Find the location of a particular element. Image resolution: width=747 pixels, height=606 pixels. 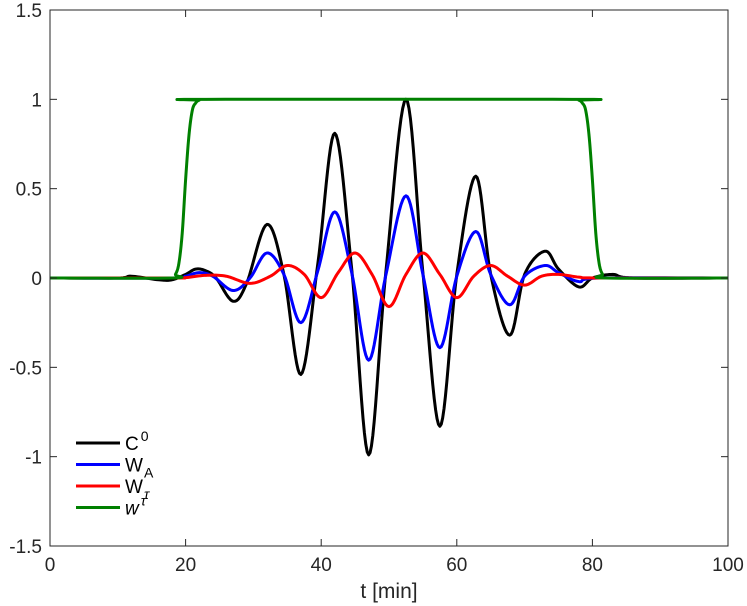

y-tick-label: -1 is located at coordinates (33, 458).